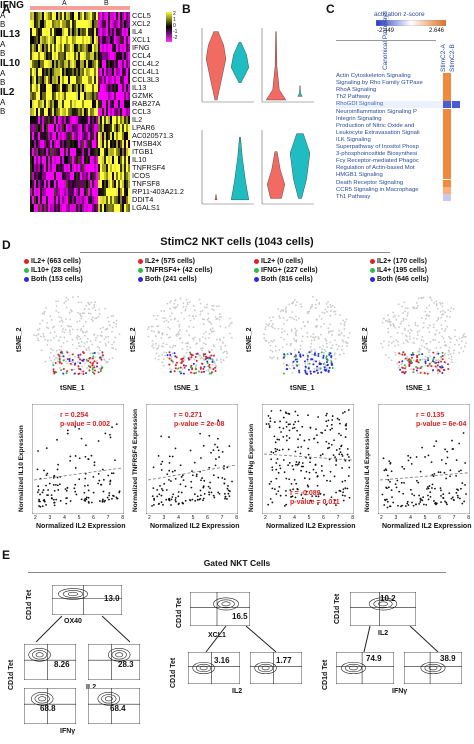  I want to click on flow-frame, so click(214, 668).